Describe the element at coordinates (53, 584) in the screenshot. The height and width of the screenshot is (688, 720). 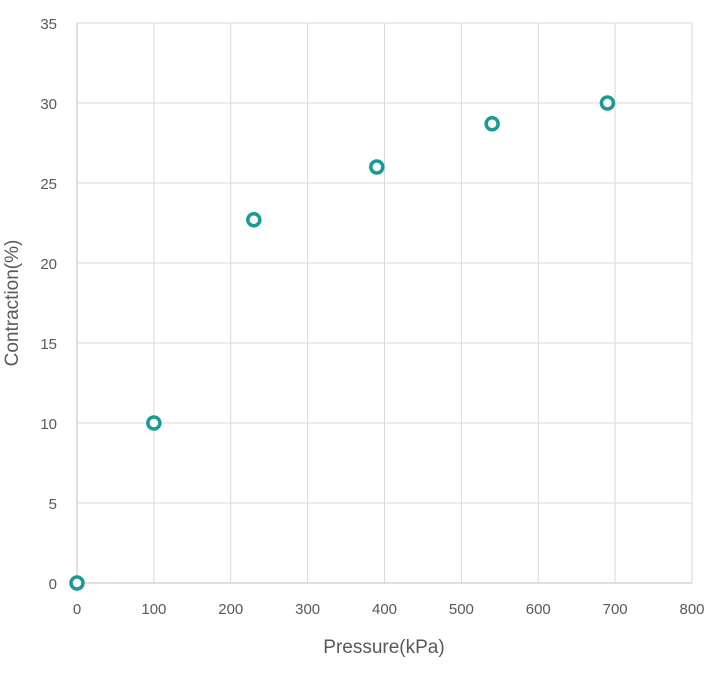
I see `y-tick-label: 0` at that location.